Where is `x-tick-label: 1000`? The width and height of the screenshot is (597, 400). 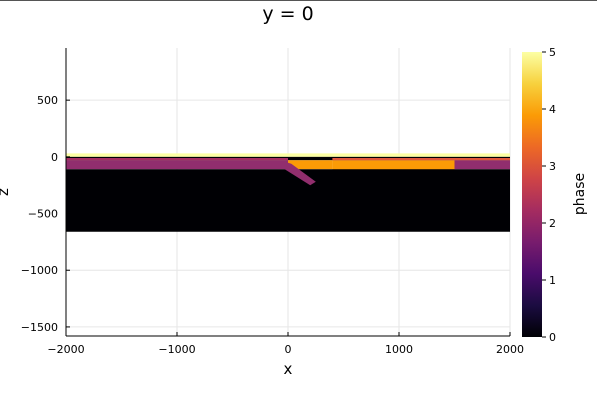
x-tick-label: 1000 is located at coordinates (399, 349).